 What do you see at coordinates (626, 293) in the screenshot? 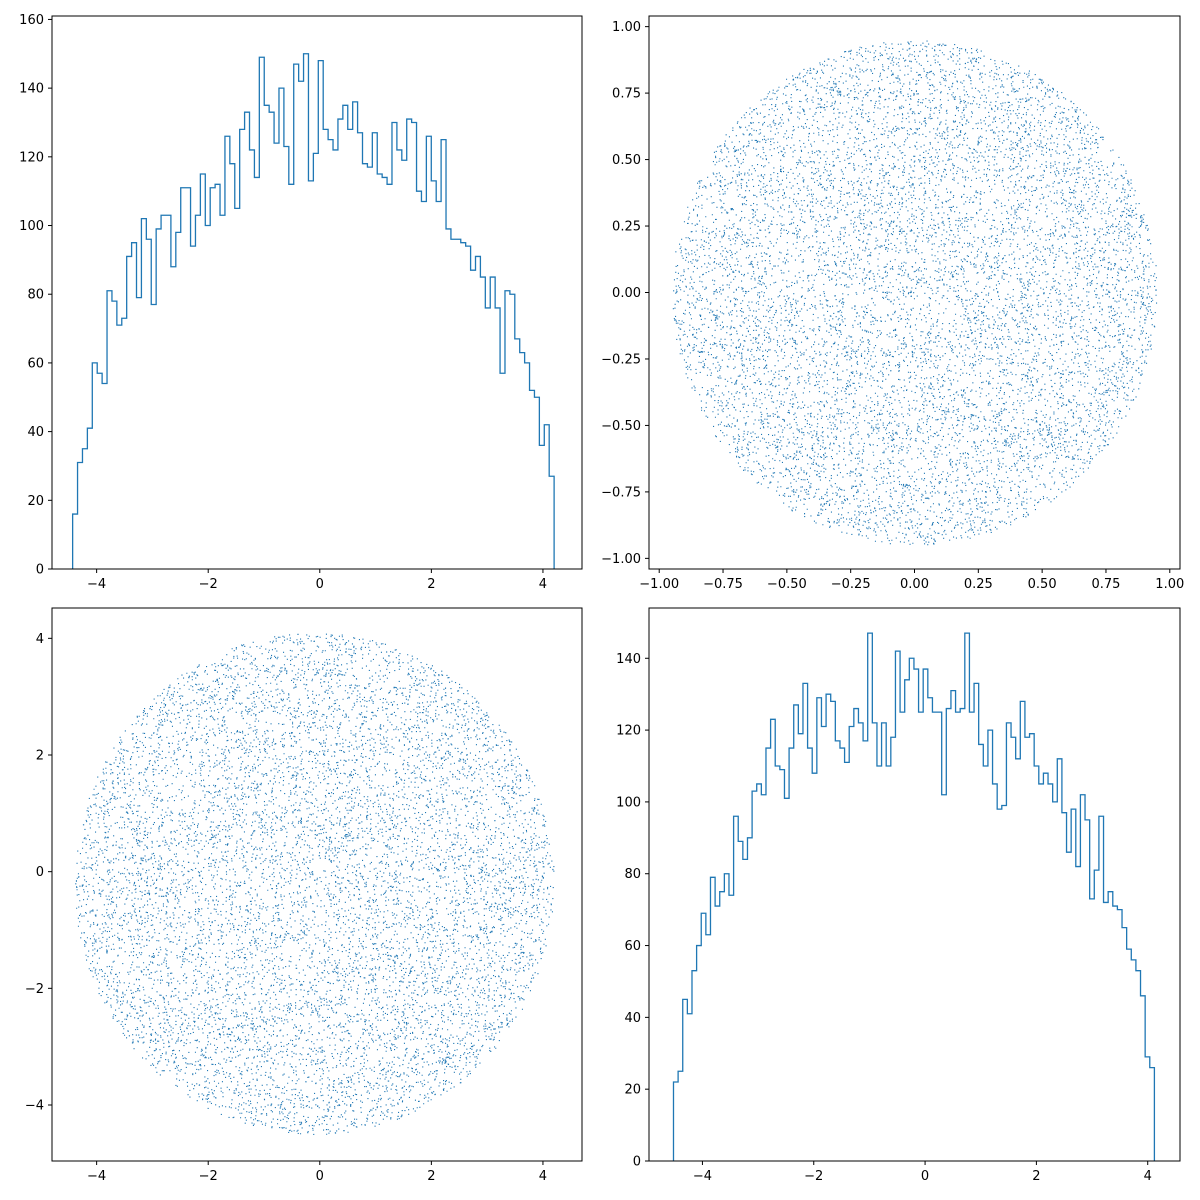
I see `y-tick-label: 0.00` at bounding box center [626, 293].